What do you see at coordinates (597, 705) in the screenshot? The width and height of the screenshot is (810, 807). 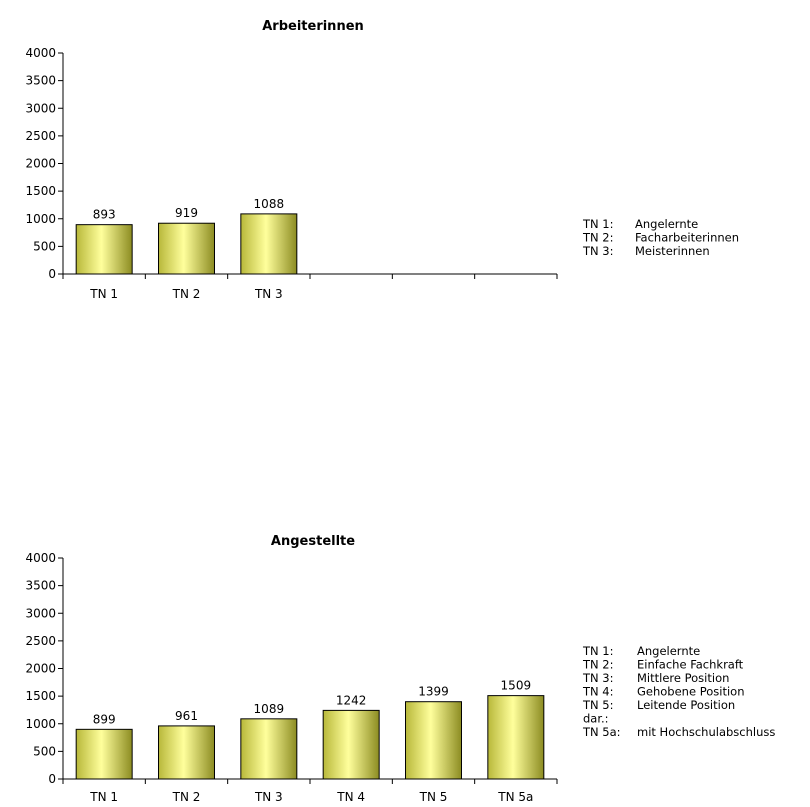 I see `legend-key: TN 5:` at bounding box center [597, 705].